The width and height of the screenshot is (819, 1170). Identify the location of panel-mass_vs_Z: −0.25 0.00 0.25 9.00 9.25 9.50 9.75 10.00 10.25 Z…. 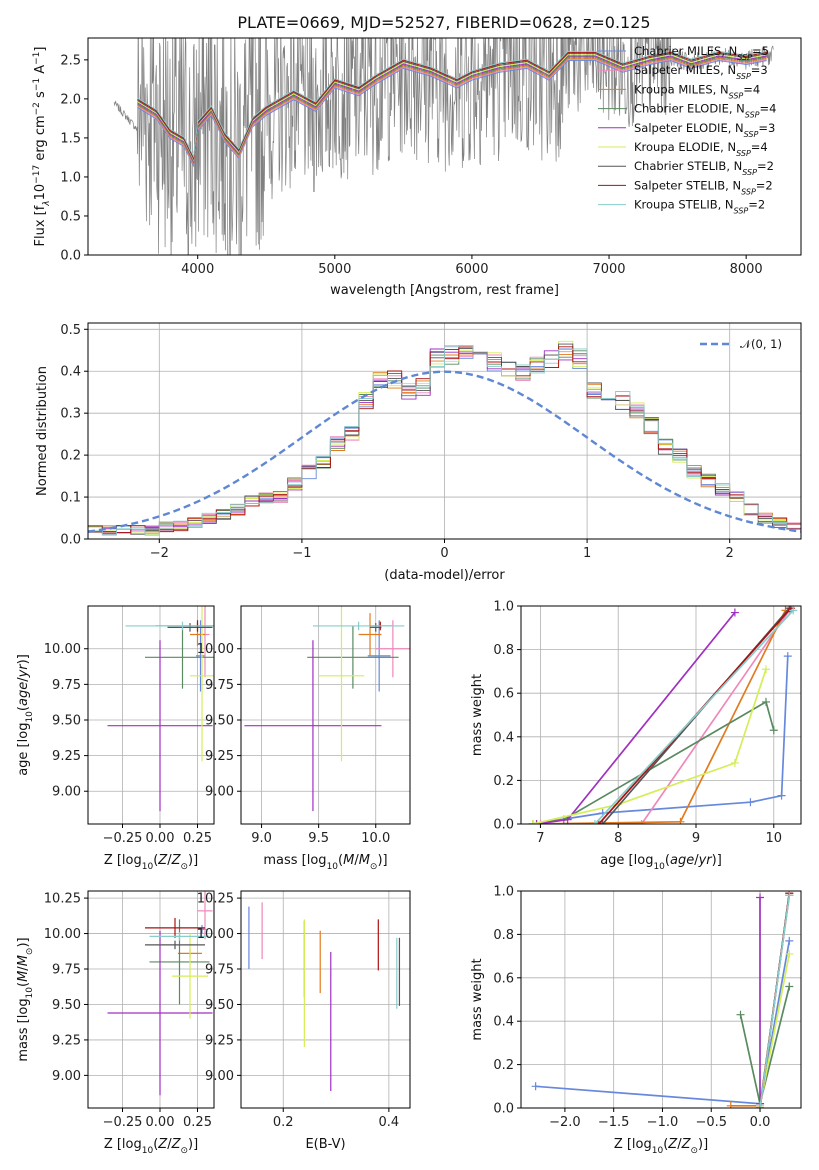
(115, 1023).